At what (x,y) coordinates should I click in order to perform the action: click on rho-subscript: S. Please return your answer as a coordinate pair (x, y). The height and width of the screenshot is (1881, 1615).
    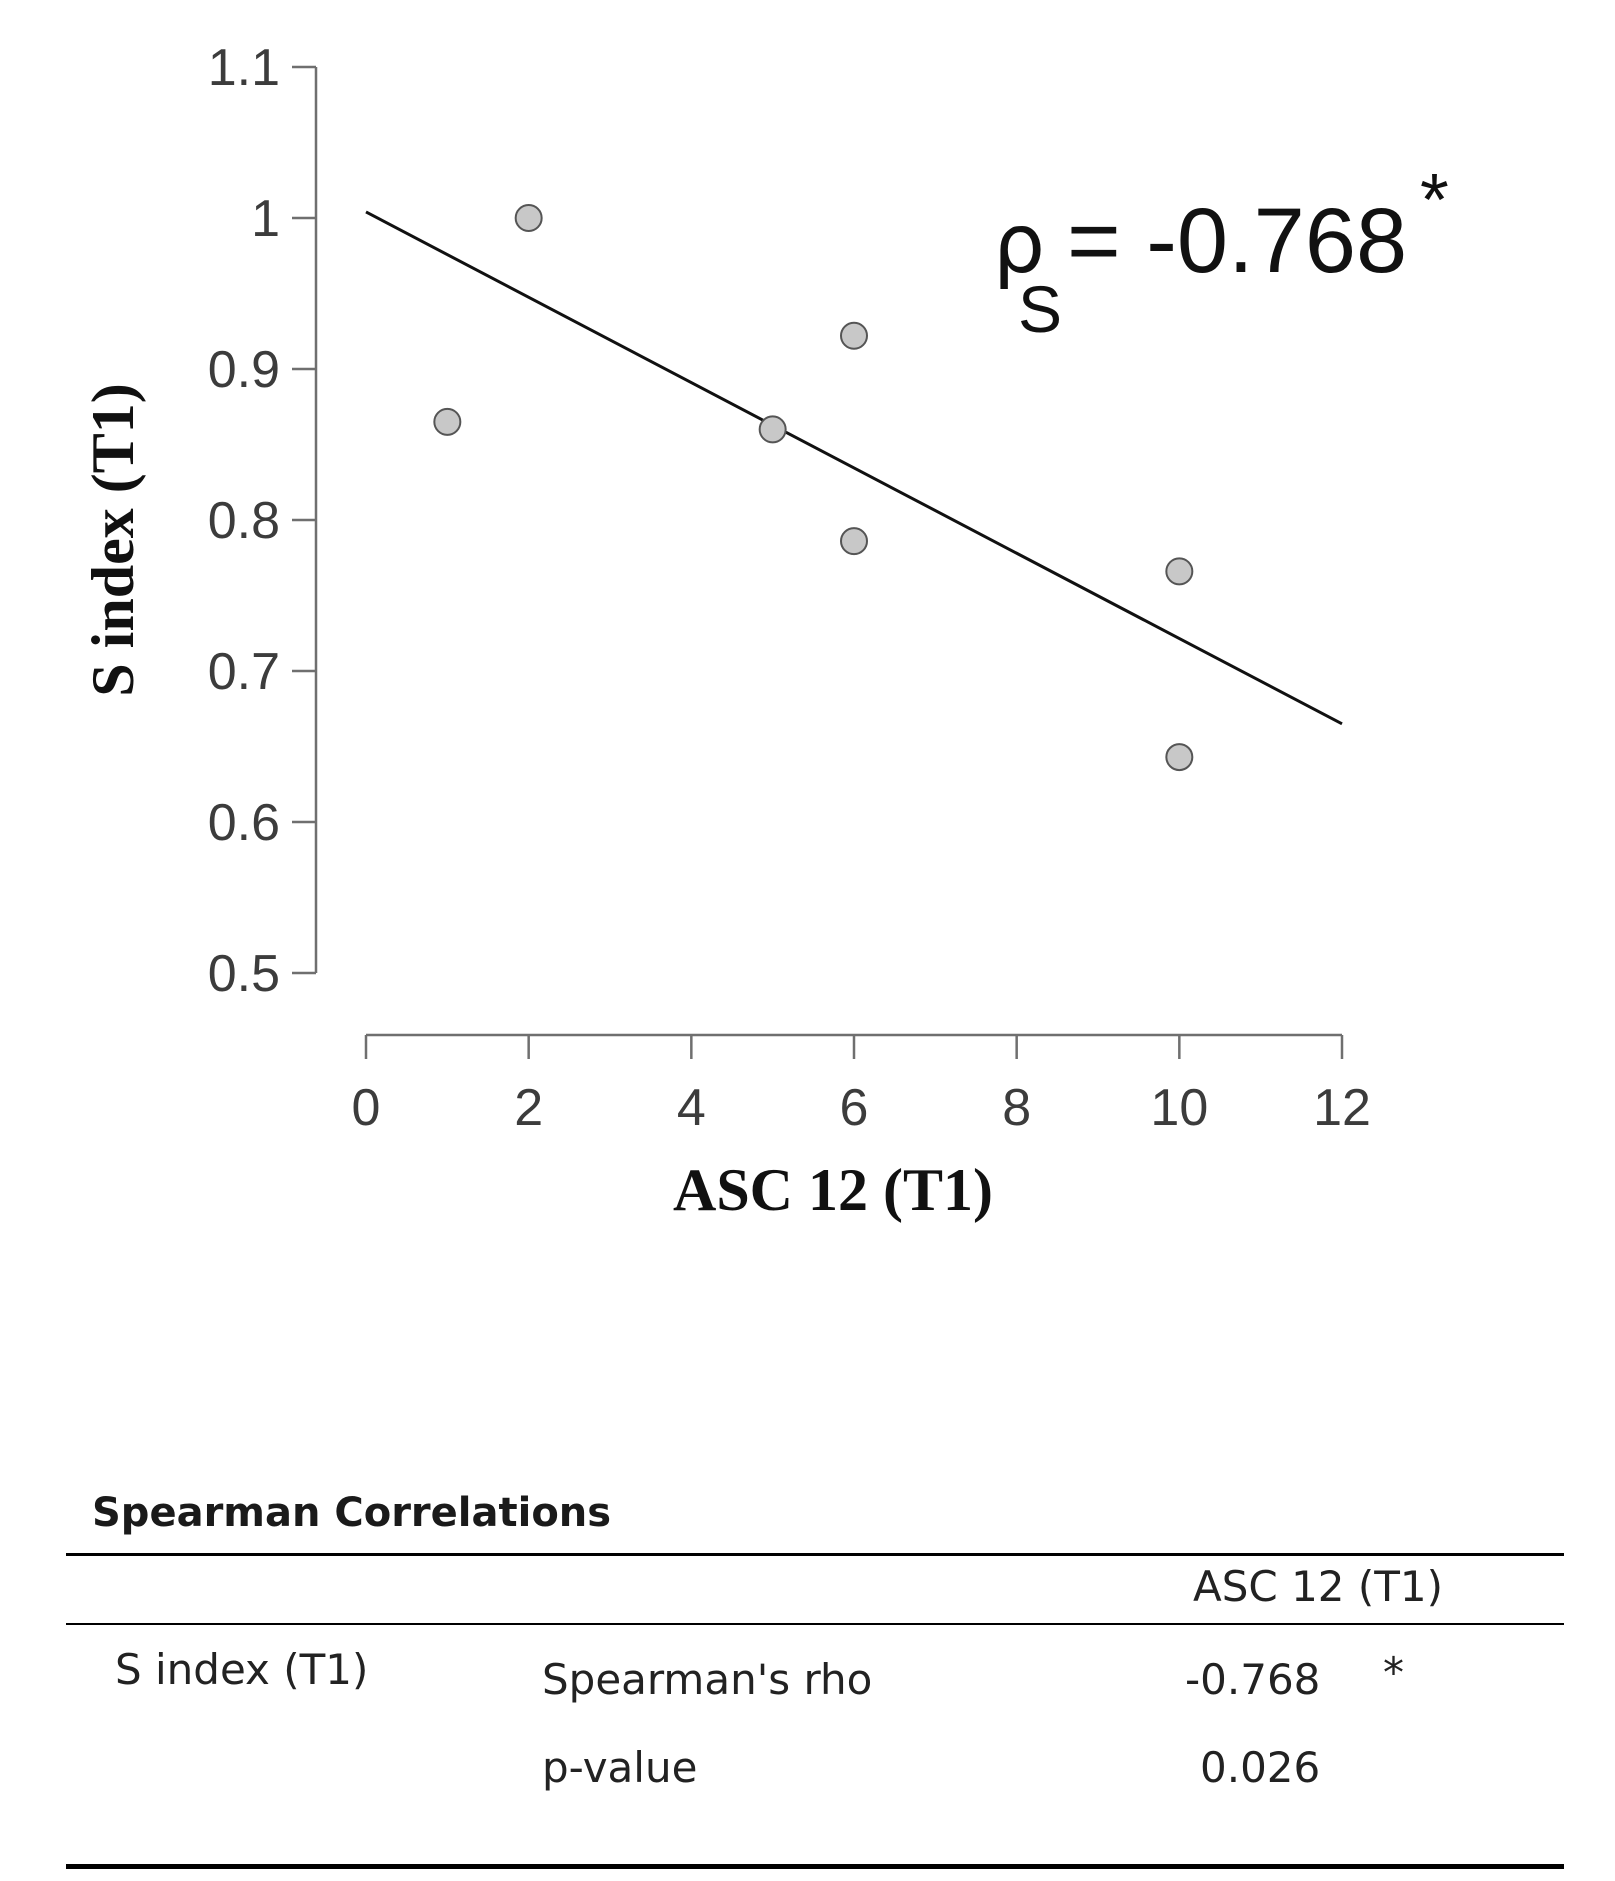
    Looking at the image, I should click on (1040, 309).